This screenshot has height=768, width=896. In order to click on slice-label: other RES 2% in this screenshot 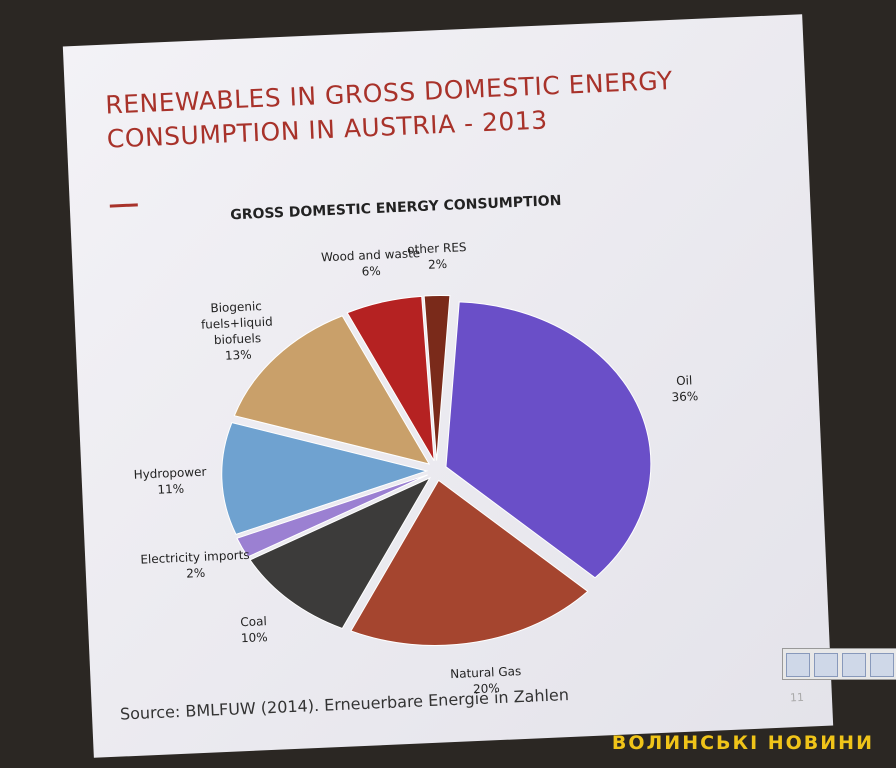, I will do `click(437, 256)`.